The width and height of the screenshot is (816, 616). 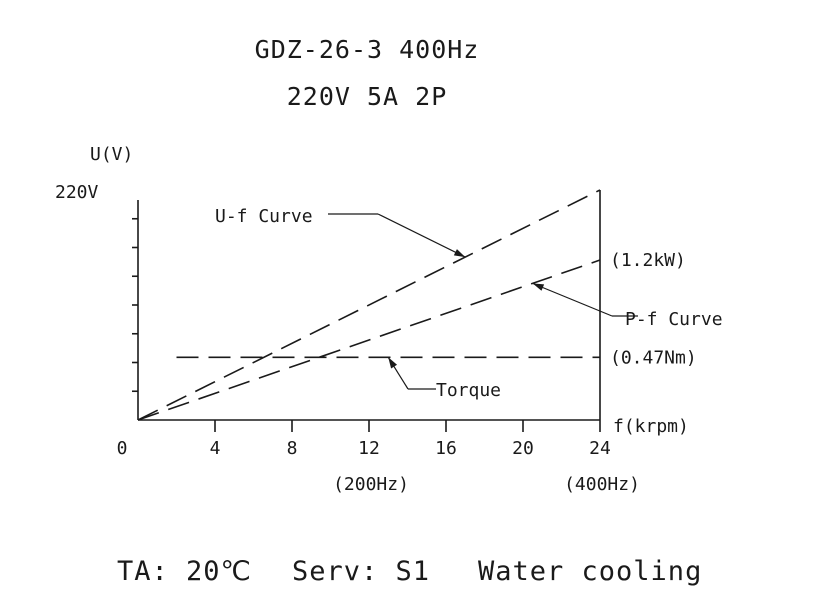 What do you see at coordinates (111, 154) in the screenshot?
I see `y-axis-label: U(V)` at bounding box center [111, 154].